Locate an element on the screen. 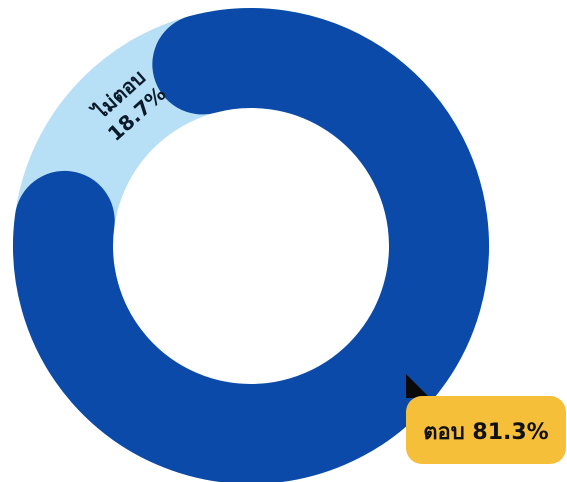  response-callout is located at coordinates (486, 430).